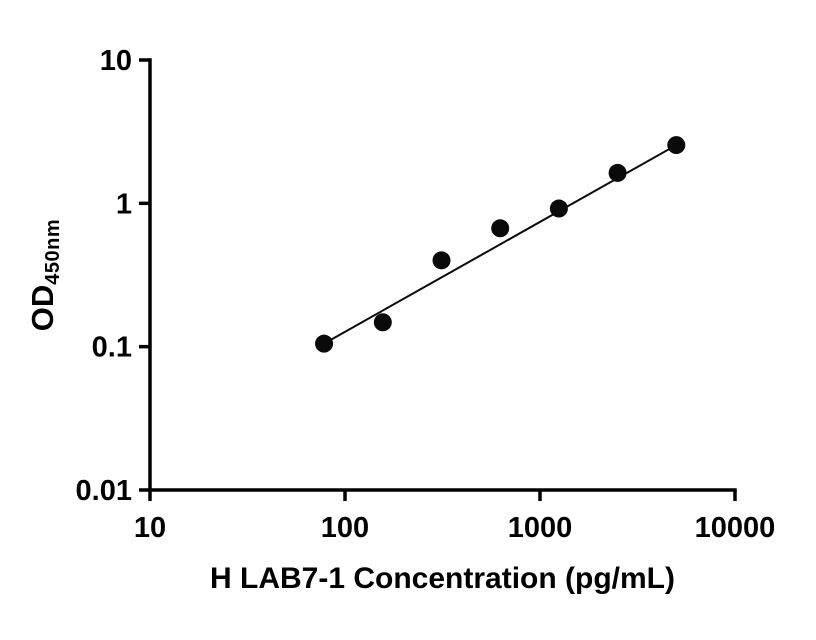  I want to click on y-tick-label: 10, so click(116, 61).